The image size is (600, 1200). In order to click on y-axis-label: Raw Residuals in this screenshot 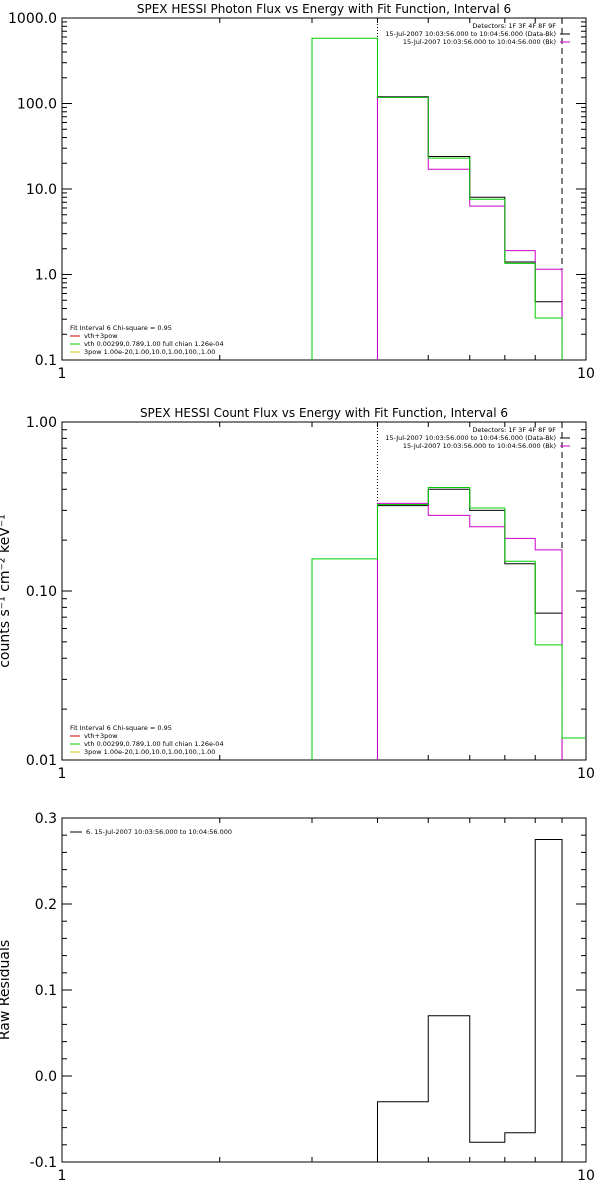, I will do `click(6, 990)`.